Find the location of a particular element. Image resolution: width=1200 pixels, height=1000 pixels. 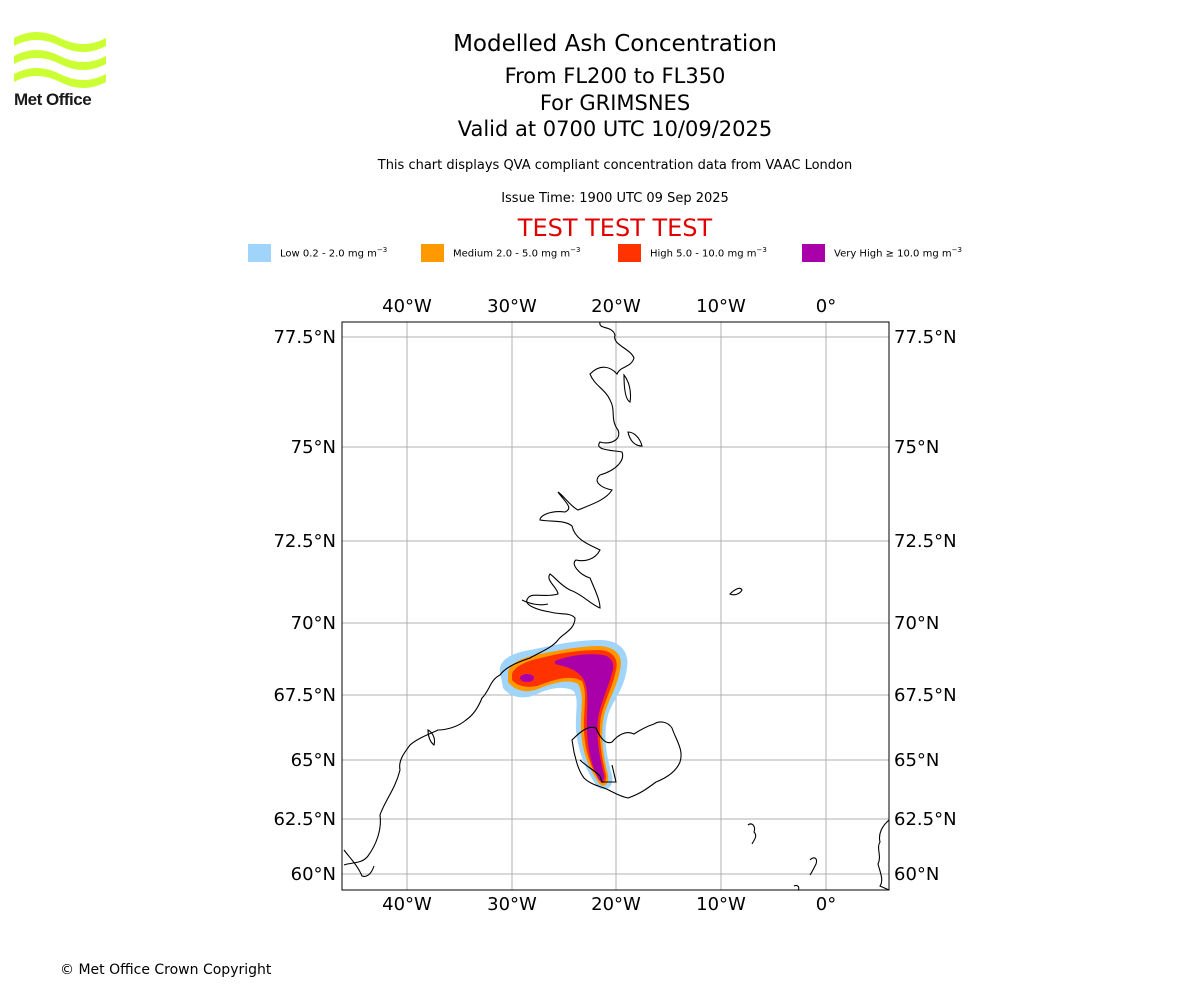

valid-time: Valid at 0700 UTC 10/09/2025 is located at coordinates (615, 129).